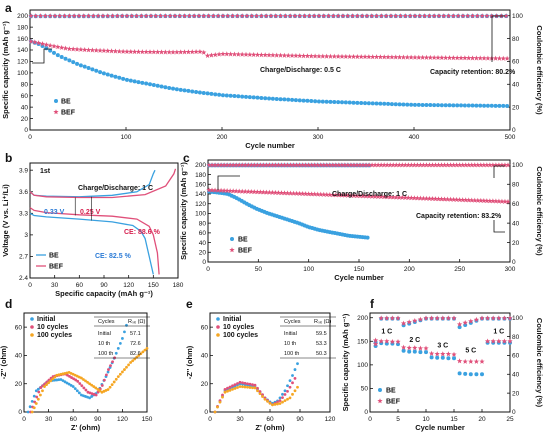  I want to click on x-tick-label: 60, so click(74, 419).